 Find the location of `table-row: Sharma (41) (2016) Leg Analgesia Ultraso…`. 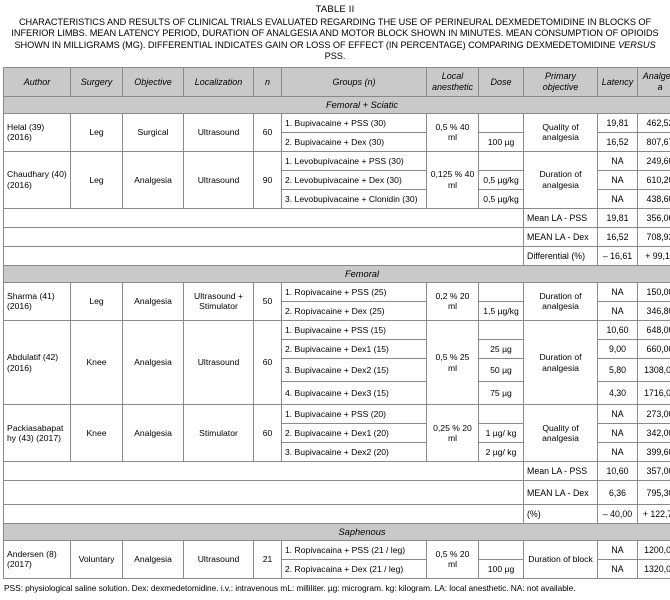

table-row: Sharma (41) (2016) Leg Analgesia Ultraso… is located at coordinates (336, 301).